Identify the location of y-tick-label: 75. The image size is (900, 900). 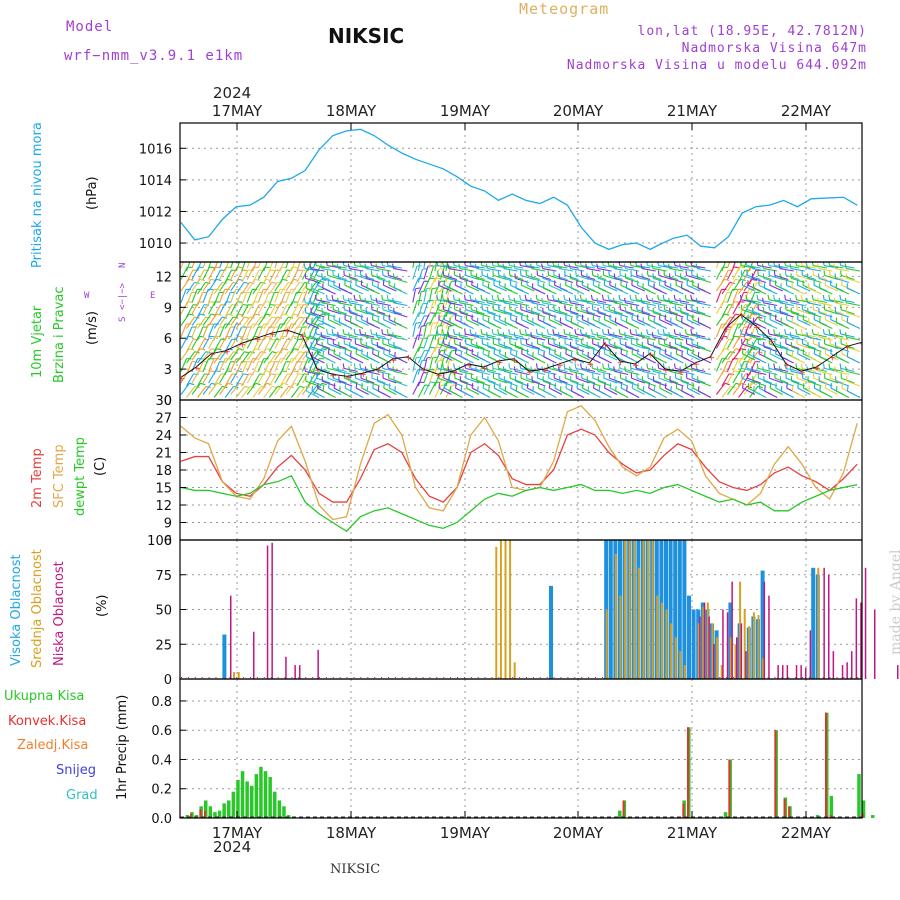
(163, 576).